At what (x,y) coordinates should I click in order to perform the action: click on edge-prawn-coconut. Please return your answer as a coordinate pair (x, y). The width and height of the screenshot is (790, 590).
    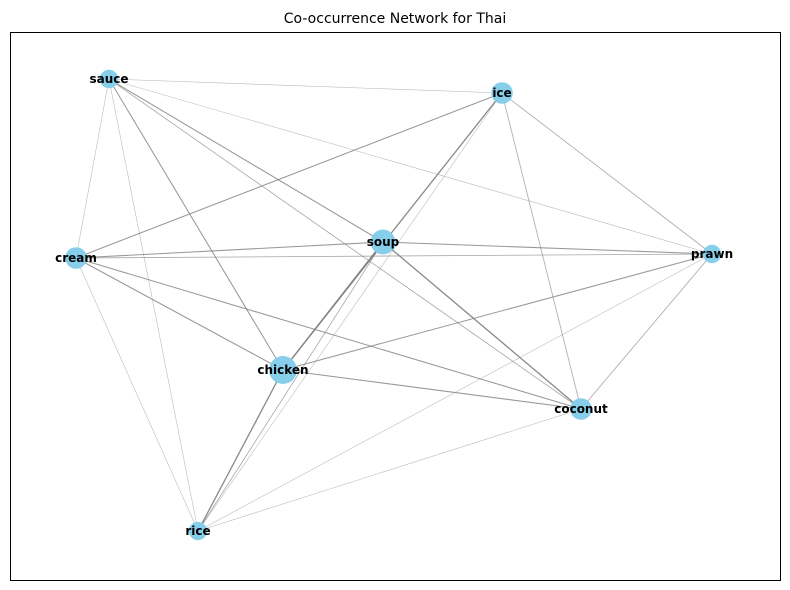
    Looking at the image, I should click on (646, 331).